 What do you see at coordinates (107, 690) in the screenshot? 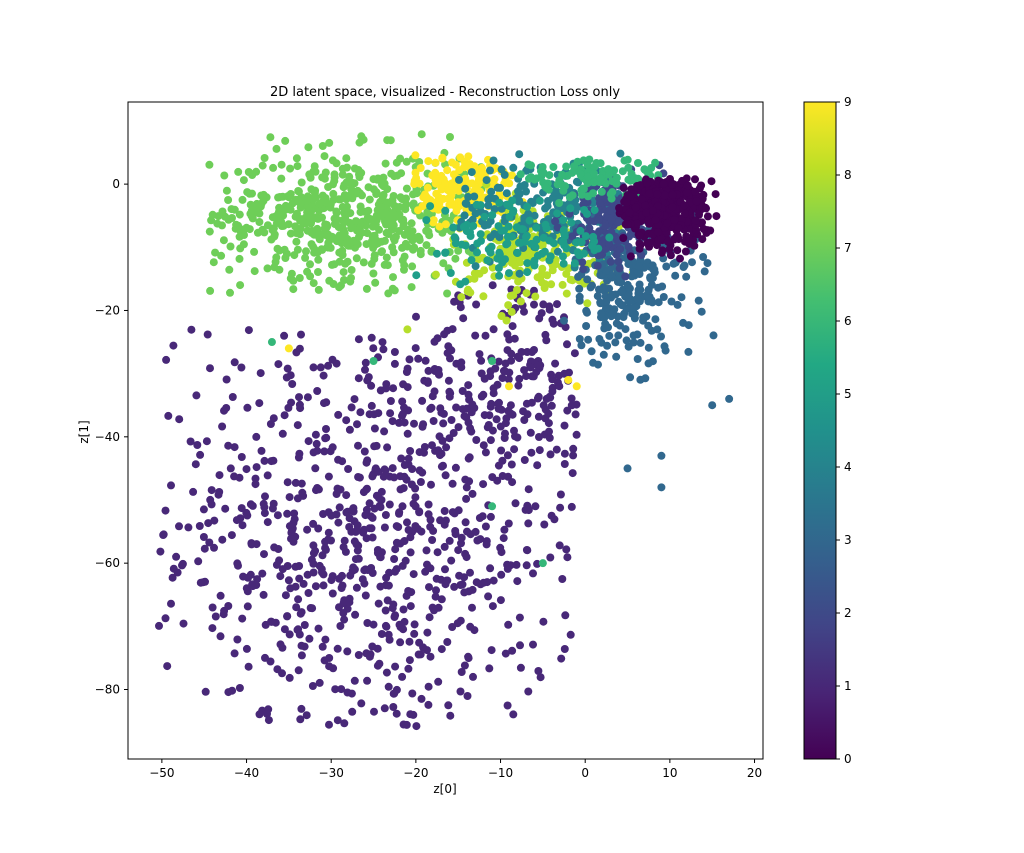
I see `y-tick-label: −80` at bounding box center [107, 690].